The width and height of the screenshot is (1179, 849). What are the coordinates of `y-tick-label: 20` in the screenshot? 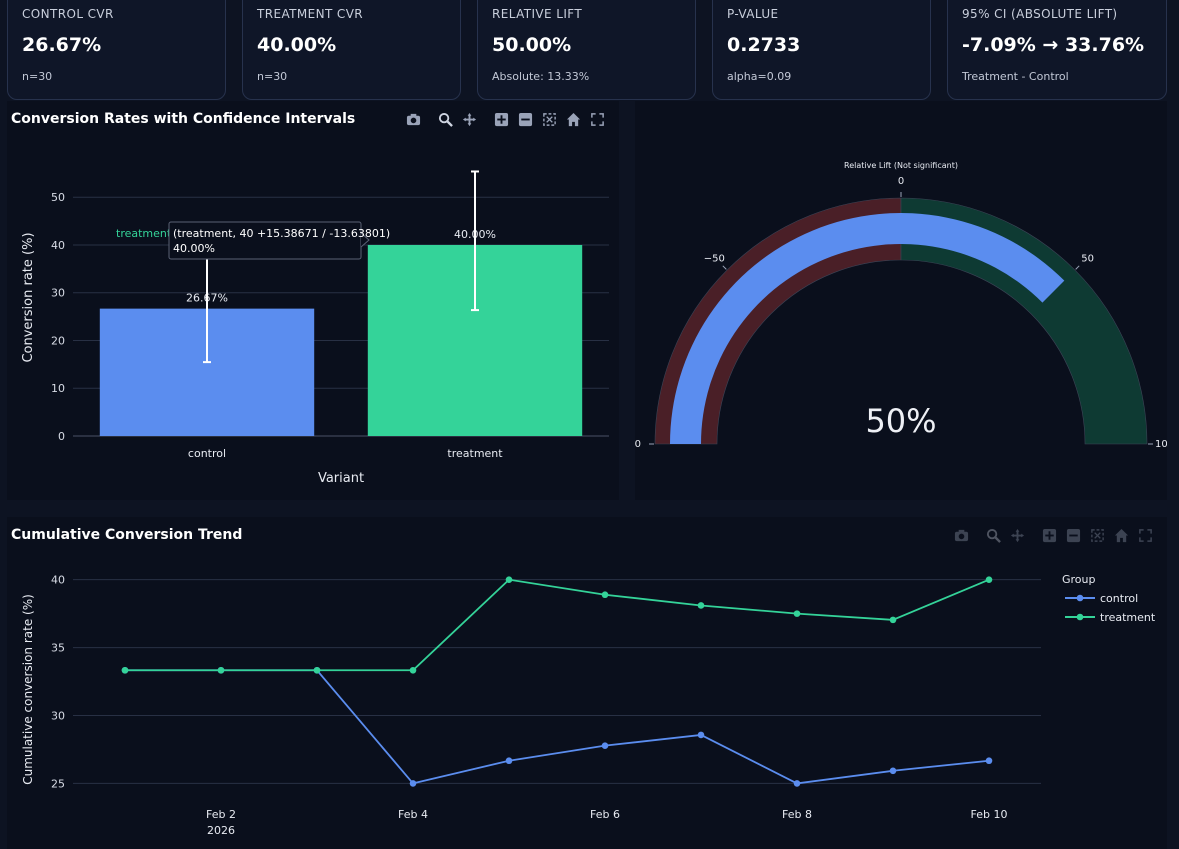 It's located at (58, 340).